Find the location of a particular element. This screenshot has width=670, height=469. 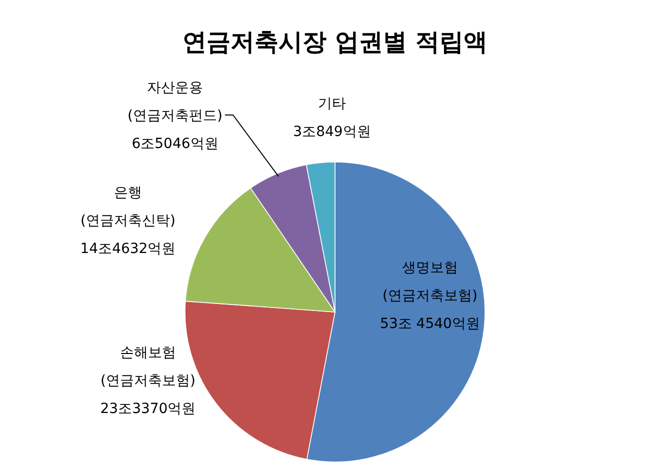

slice-label: 생명보험 (연금저축보험) is located at coordinates (430, 282).